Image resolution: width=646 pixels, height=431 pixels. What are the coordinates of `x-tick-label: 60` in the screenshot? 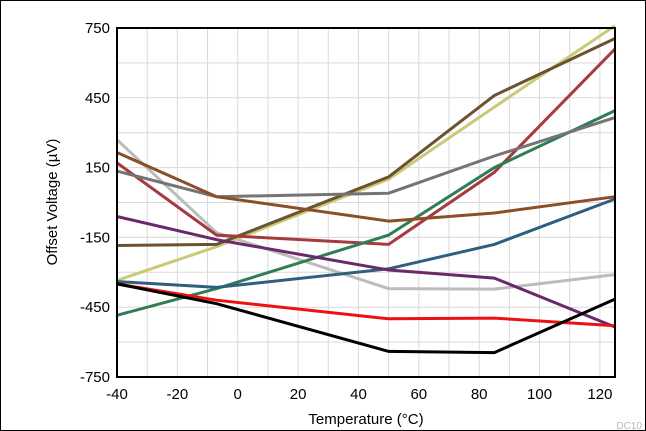 It's located at (418, 394).